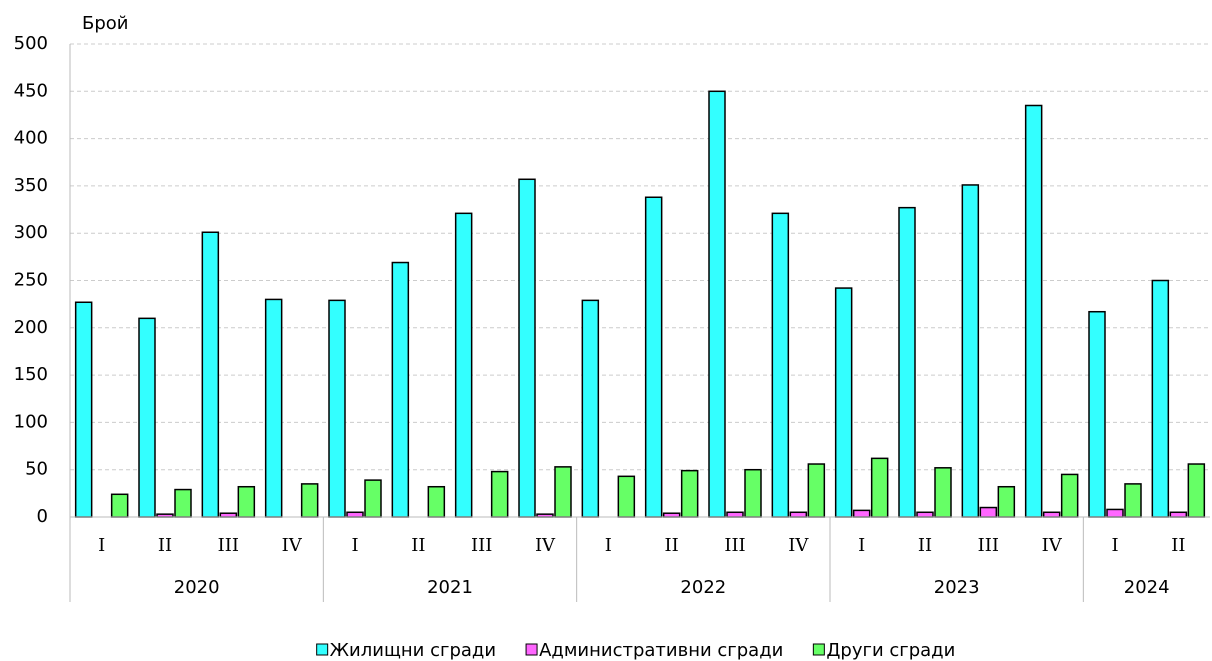 The height and width of the screenshot is (661, 1212). What do you see at coordinates (1147, 587) in the screenshot?
I see `group-label: 2024` at bounding box center [1147, 587].